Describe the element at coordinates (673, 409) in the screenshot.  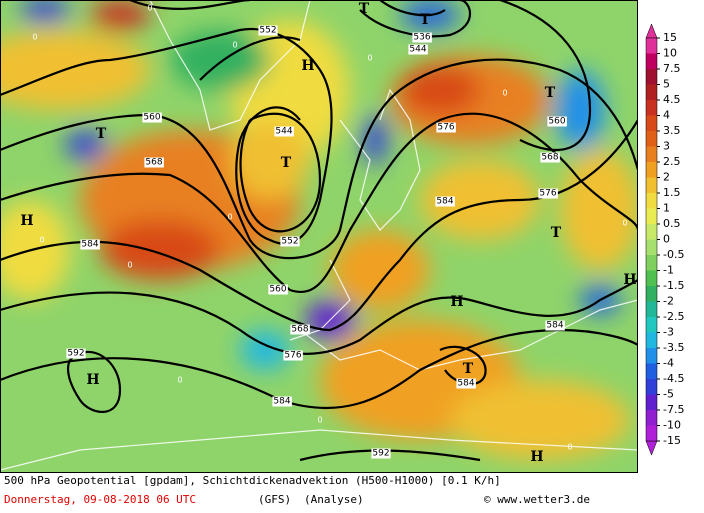
I see `colorbar-label: -7.5` at that location.